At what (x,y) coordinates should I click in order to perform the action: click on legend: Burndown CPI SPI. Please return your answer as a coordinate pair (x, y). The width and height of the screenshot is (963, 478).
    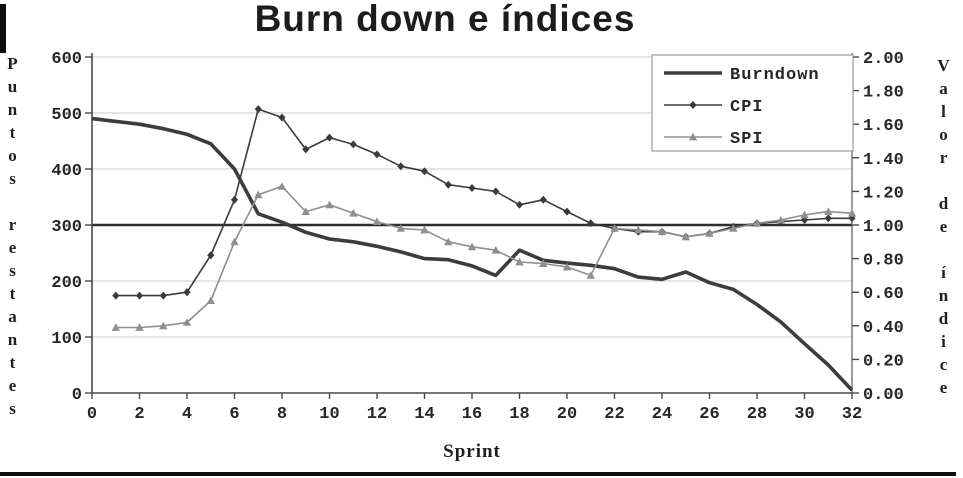
    Looking at the image, I should click on (752, 103).